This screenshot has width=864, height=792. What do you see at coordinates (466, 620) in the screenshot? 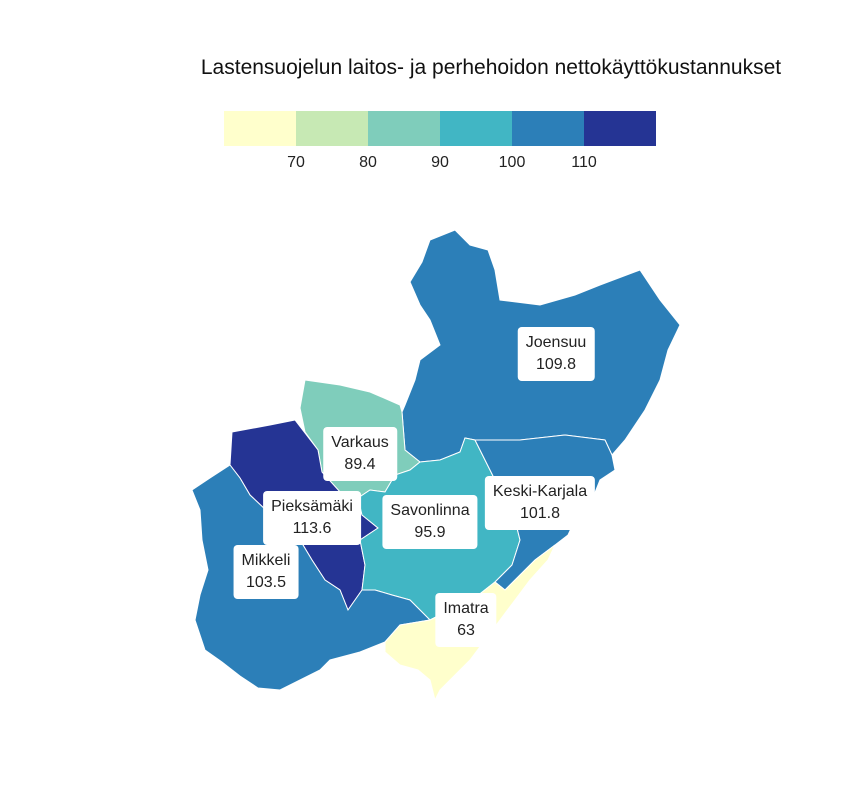
I see `region-label-imatra: Imatra 63` at bounding box center [466, 620].